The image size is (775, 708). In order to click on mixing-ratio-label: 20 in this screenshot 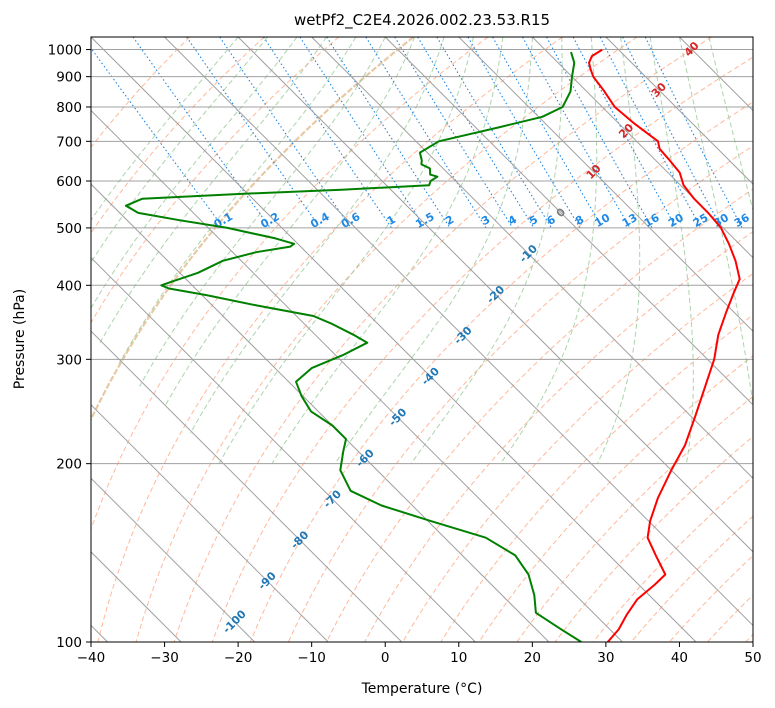, I will do `click(676, 220)`.